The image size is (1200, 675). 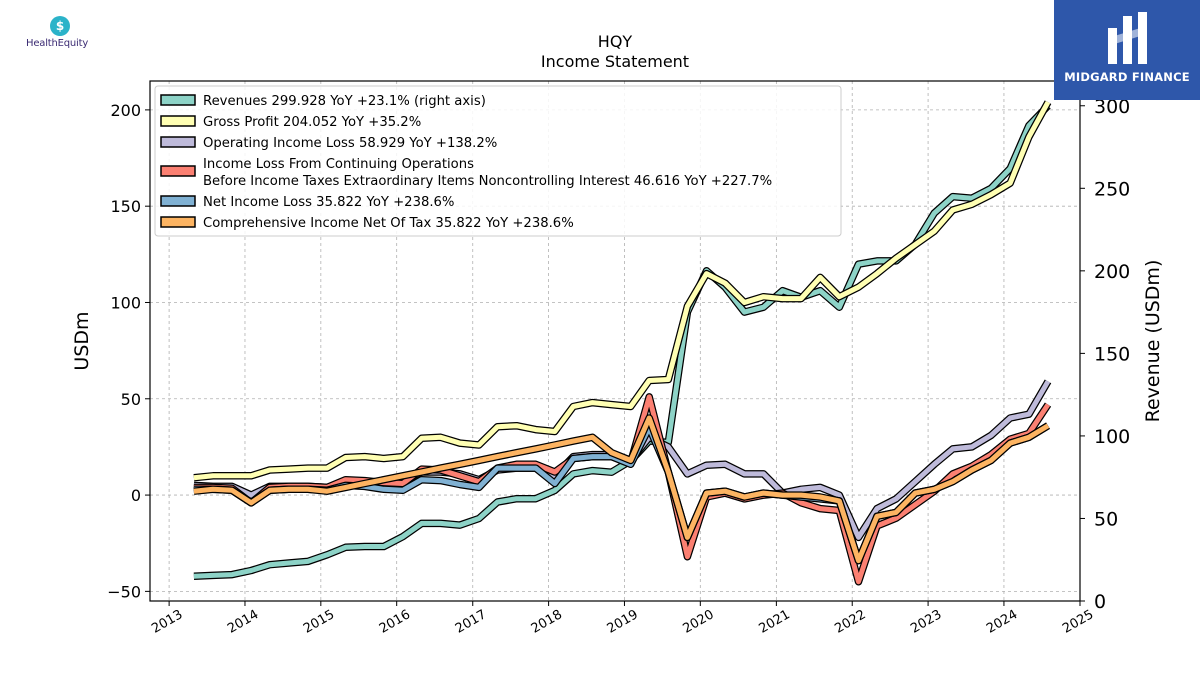 What do you see at coordinates (125, 110) in the screenshot?
I see `y-tick-label: 200` at bounding box center [125, 110].